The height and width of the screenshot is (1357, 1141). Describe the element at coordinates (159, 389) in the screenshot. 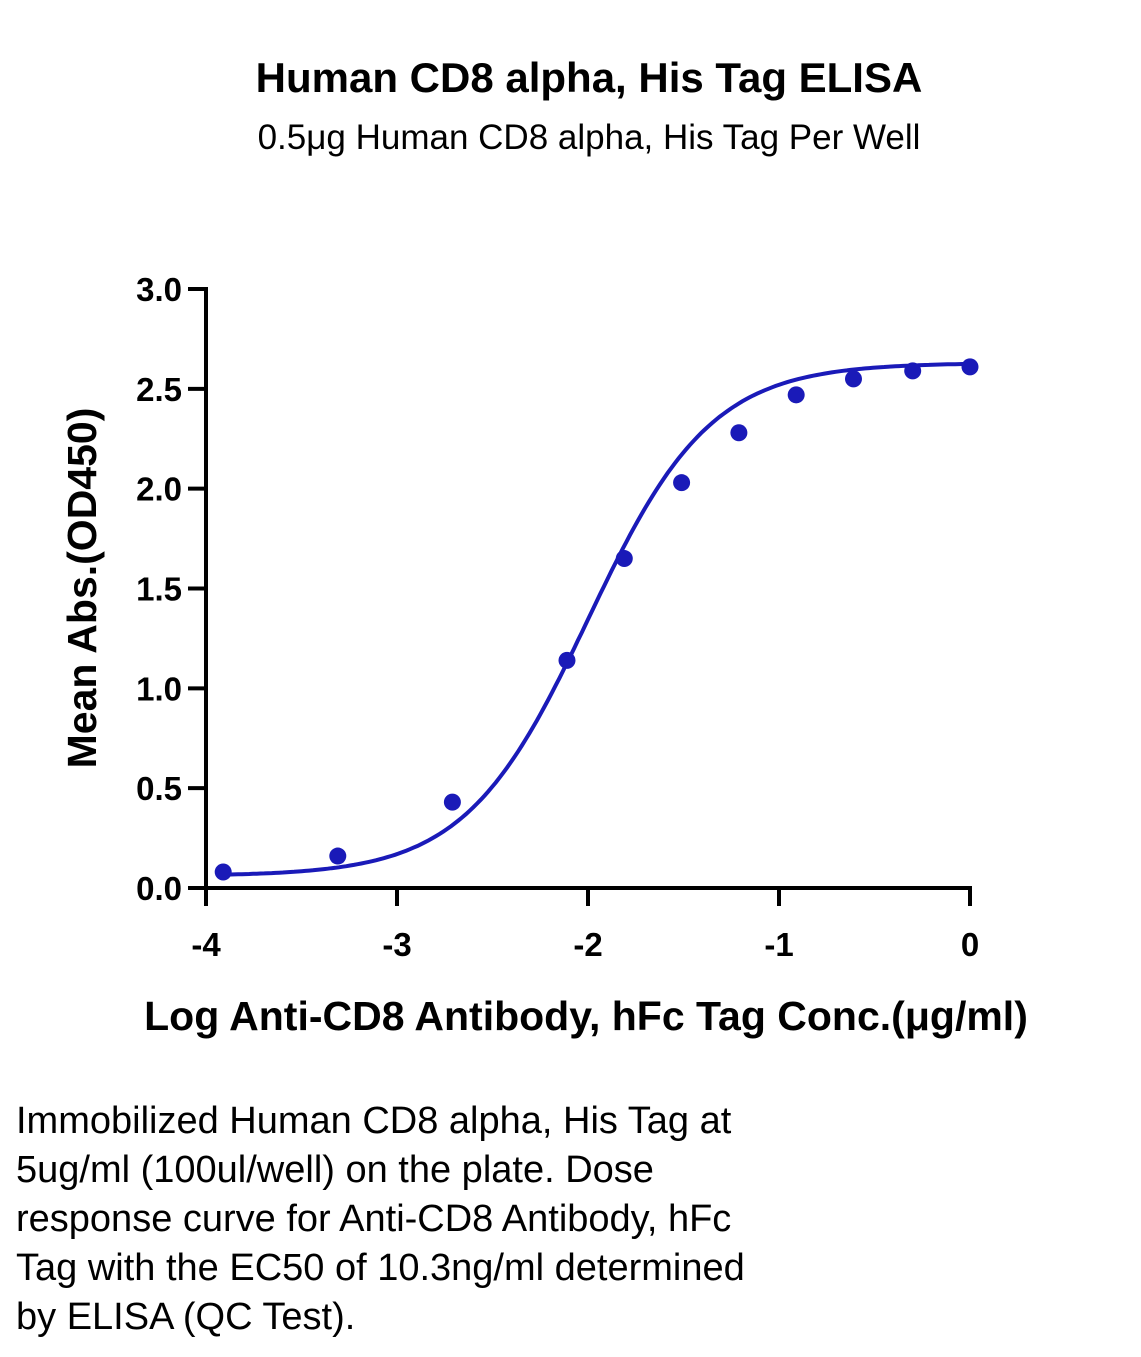

I see `y-tick-label: 2.5` at that location.